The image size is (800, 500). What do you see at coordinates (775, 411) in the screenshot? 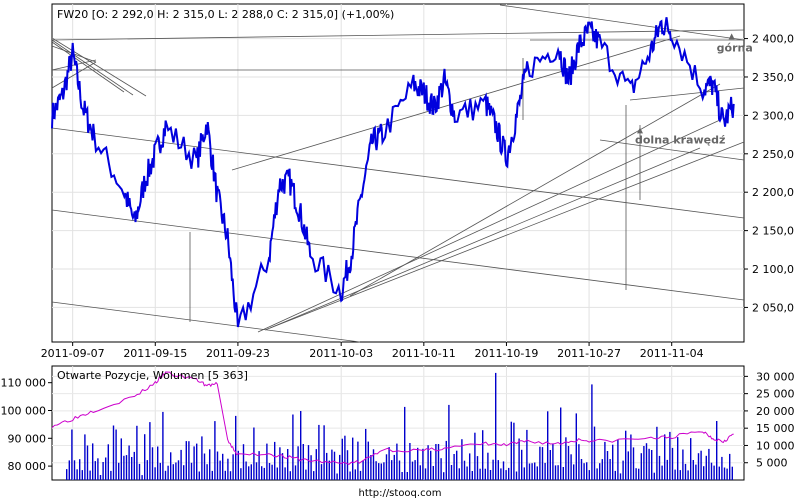
I see `volume-tick-label: 20 000` at bounding box center [775, 411].